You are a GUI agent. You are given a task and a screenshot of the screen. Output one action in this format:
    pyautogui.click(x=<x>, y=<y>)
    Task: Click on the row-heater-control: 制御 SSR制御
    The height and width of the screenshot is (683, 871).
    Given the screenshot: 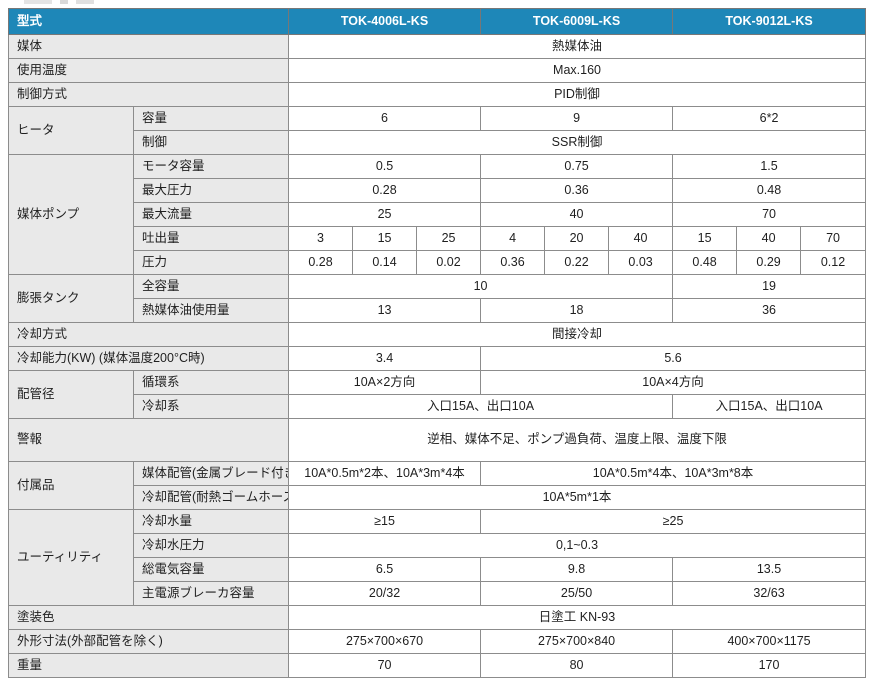 What is the action you would take?
    pyautogui.click(x=437, y=142)
    